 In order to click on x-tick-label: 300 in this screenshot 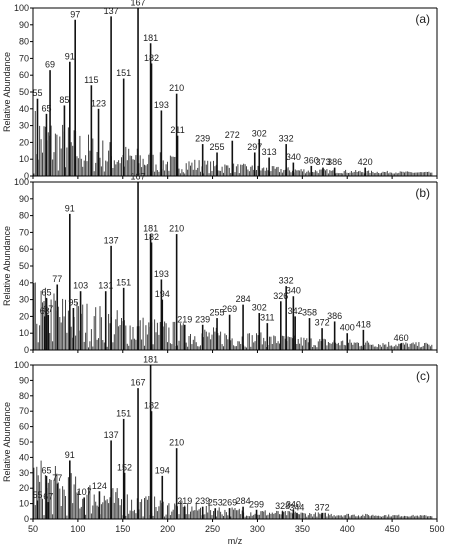, I will do `click(257, 529)`.